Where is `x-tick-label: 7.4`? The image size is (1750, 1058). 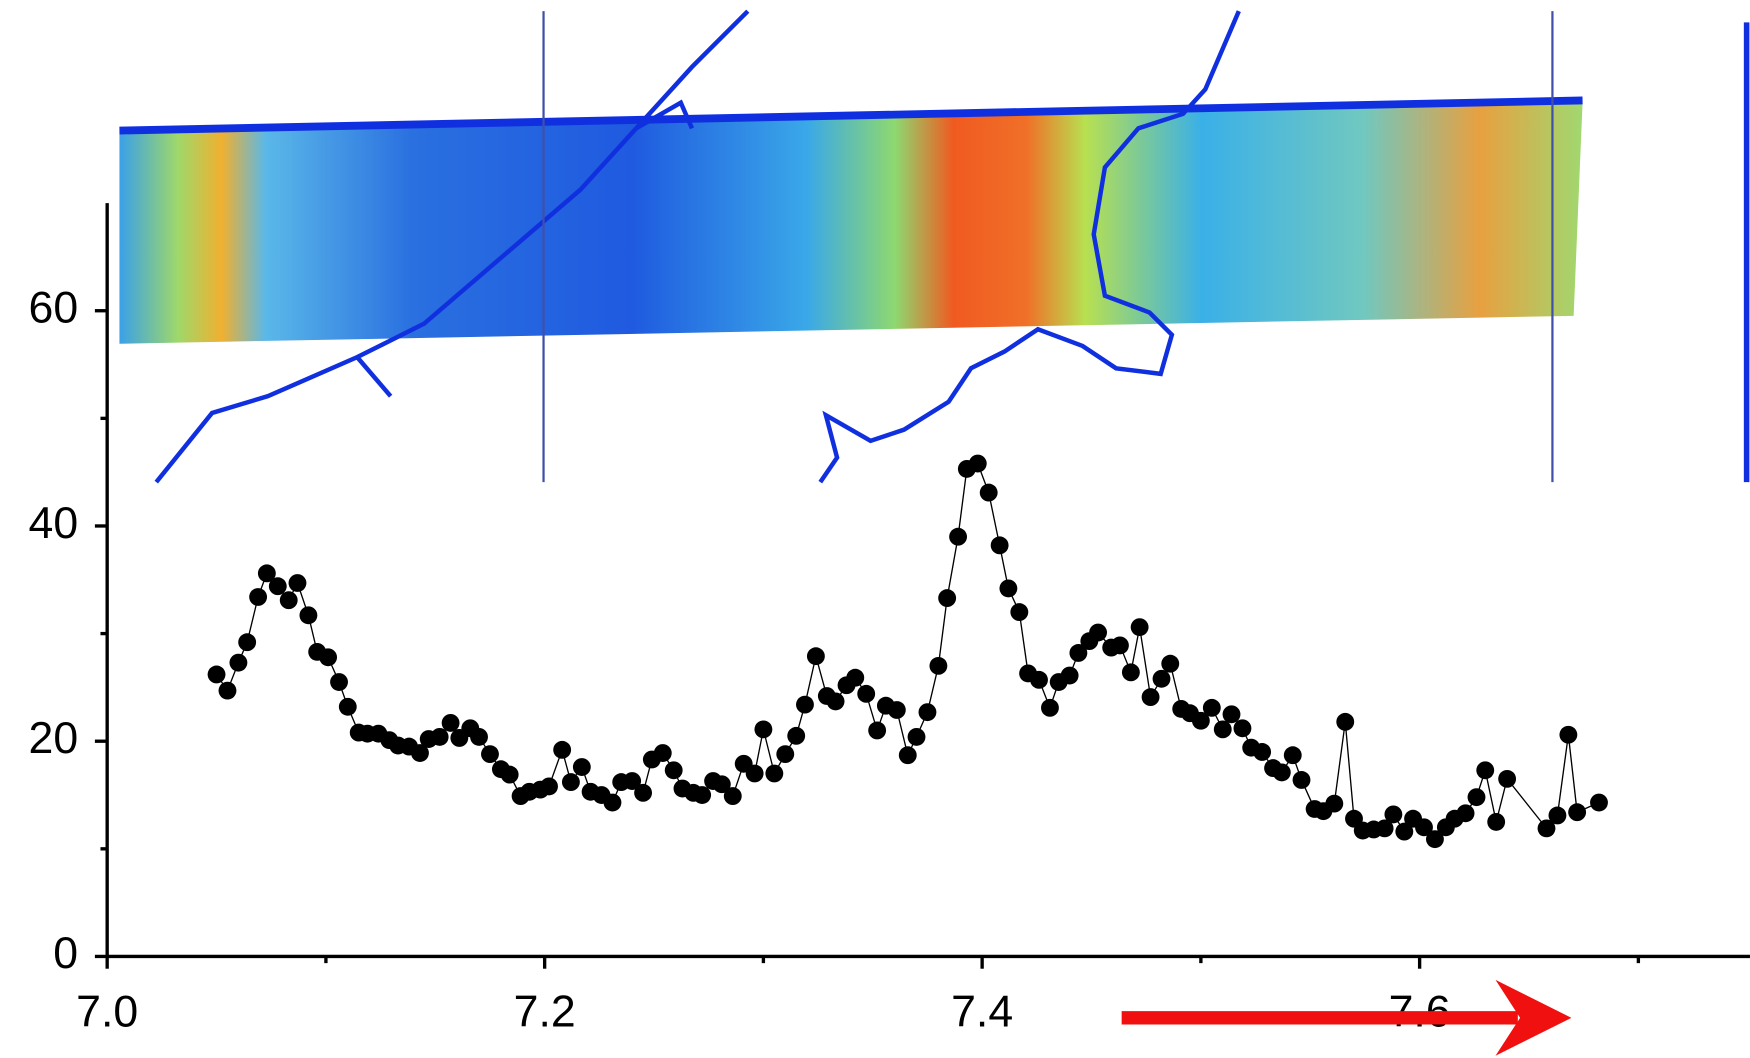
x-tick-label: 7.4 is located at coordinates (982, 1011).